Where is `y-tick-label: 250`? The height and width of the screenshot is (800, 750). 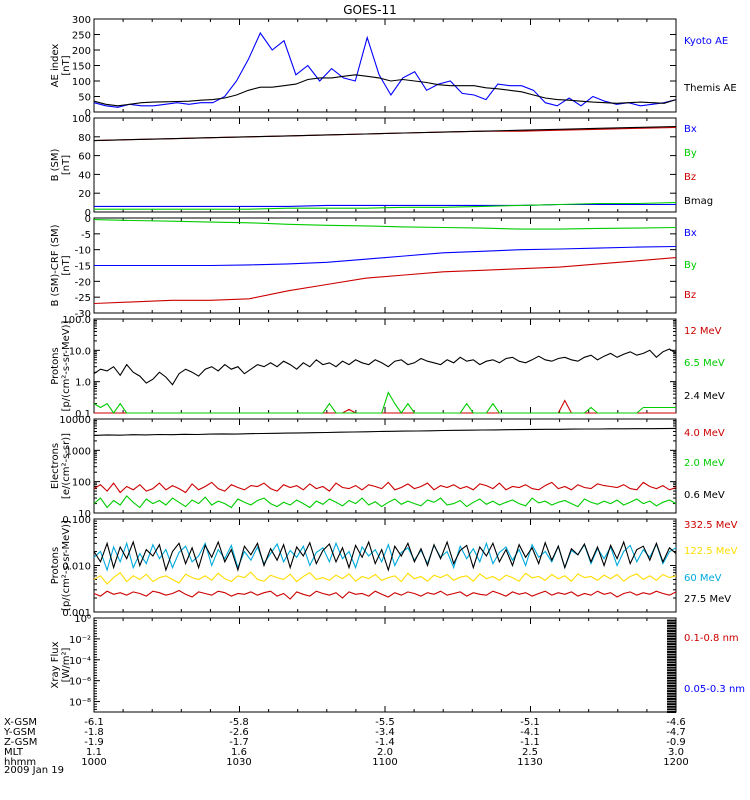
y-tick-label: 250 is located at coordinates (81, 36).